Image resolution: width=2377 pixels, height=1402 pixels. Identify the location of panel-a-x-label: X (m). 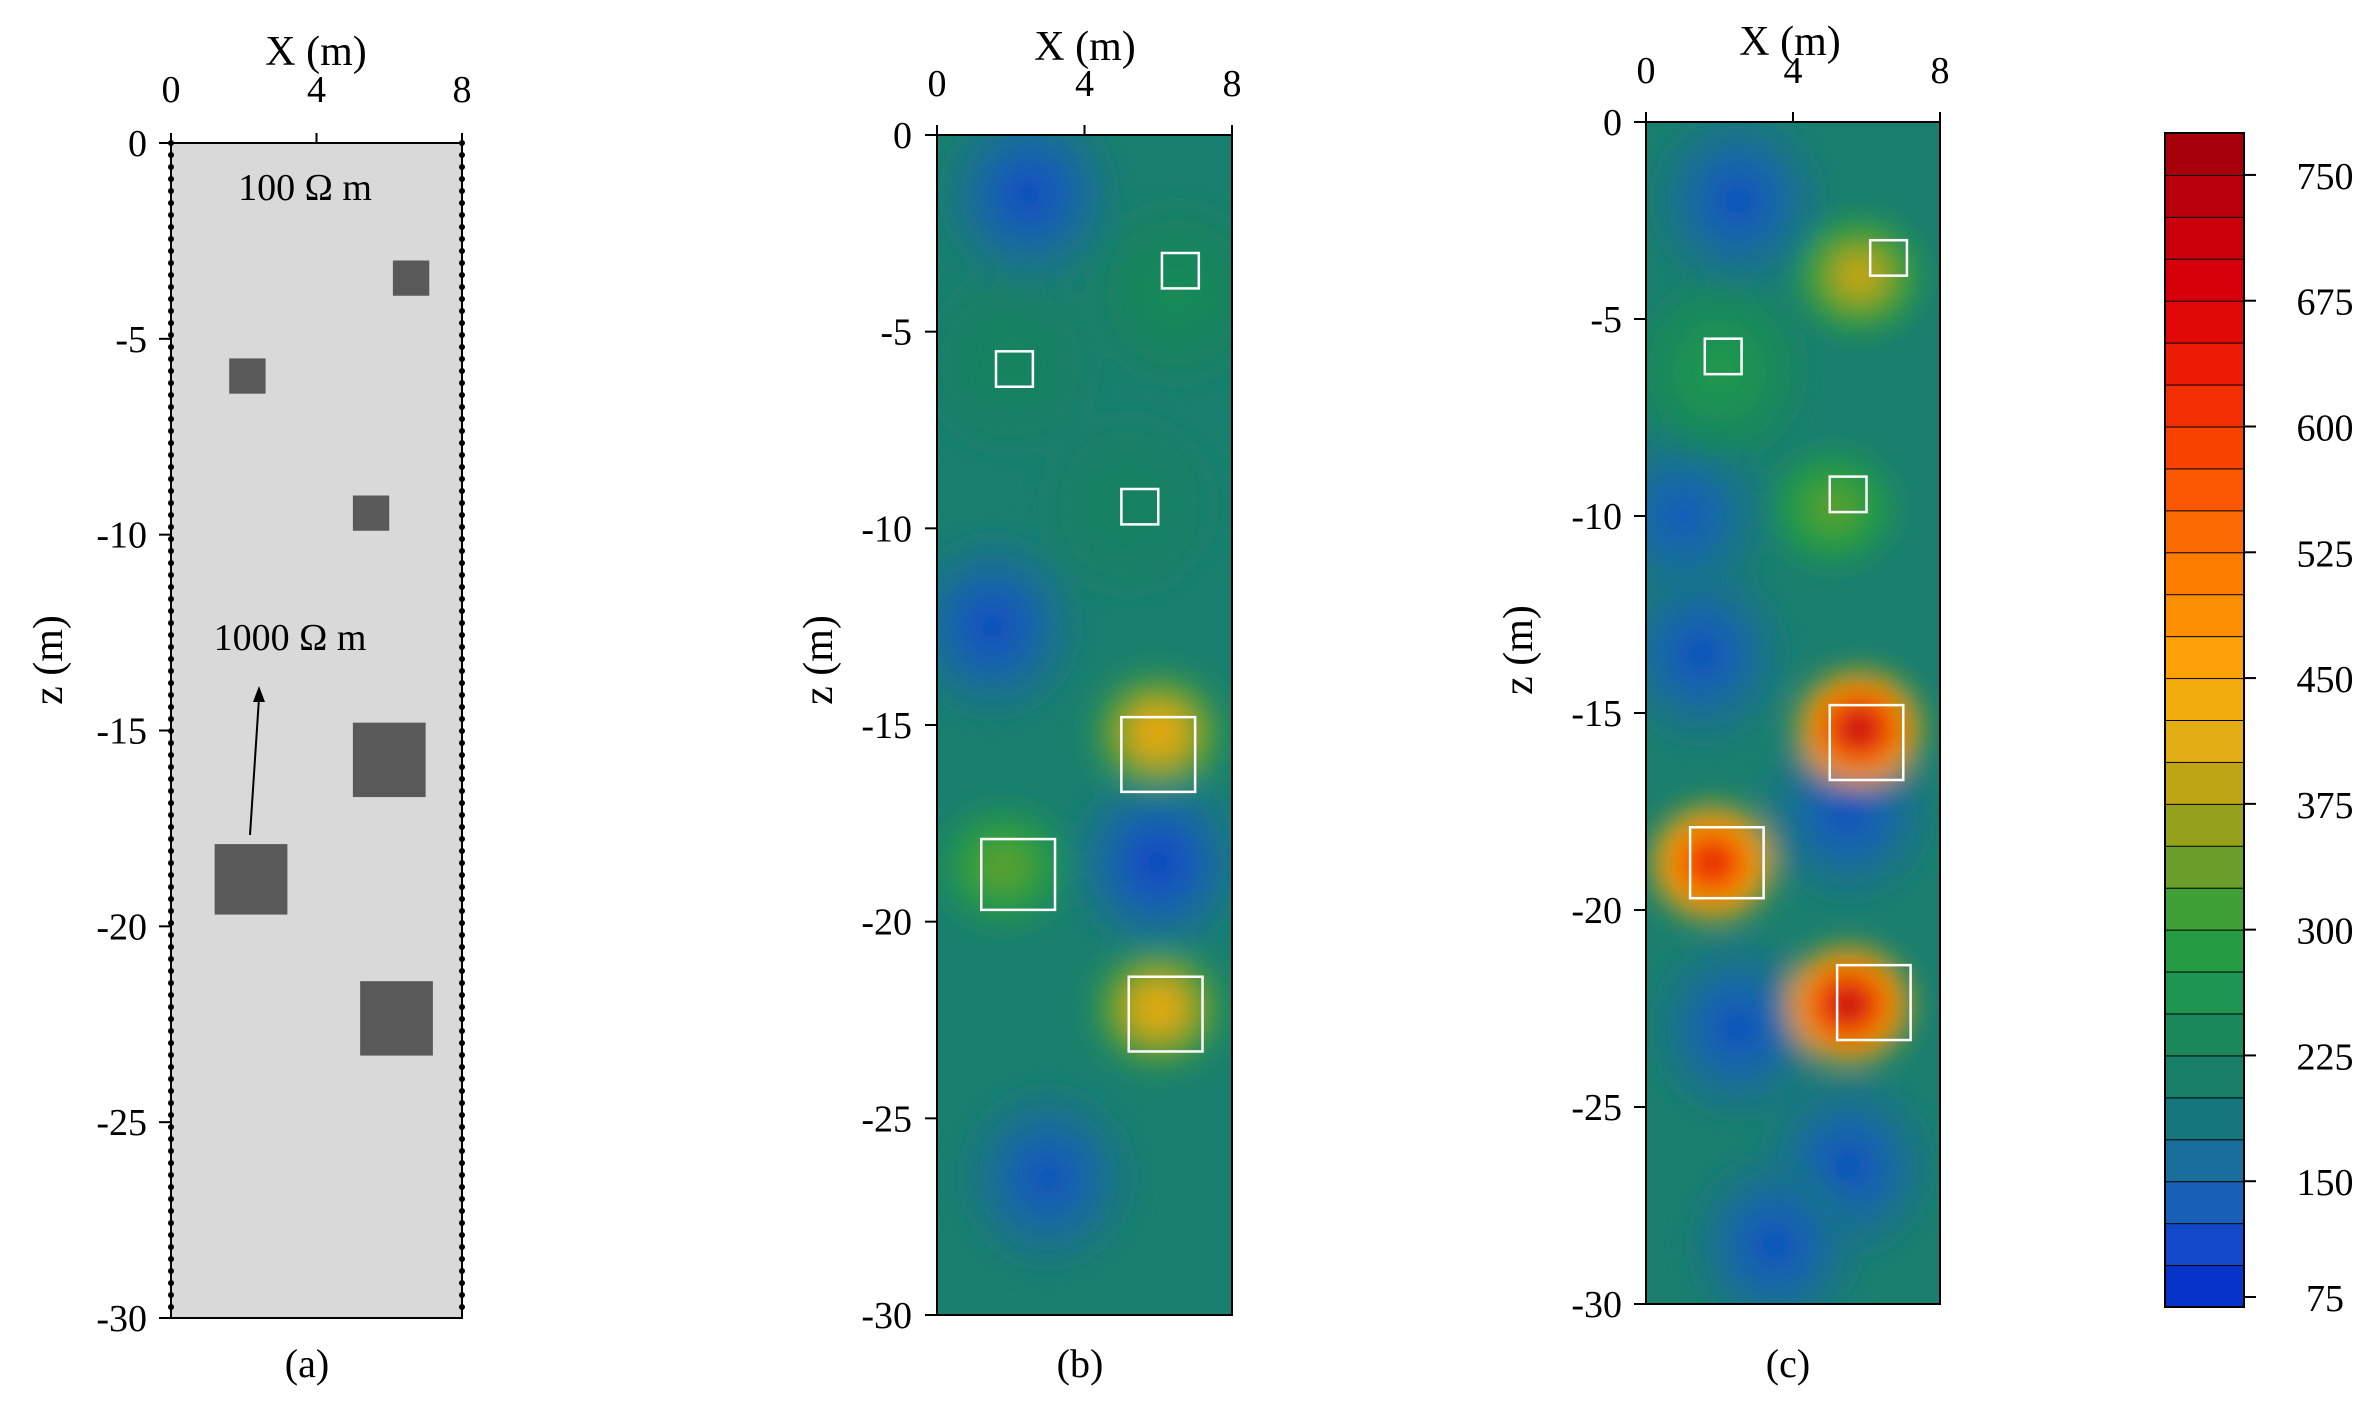
(315, 52).